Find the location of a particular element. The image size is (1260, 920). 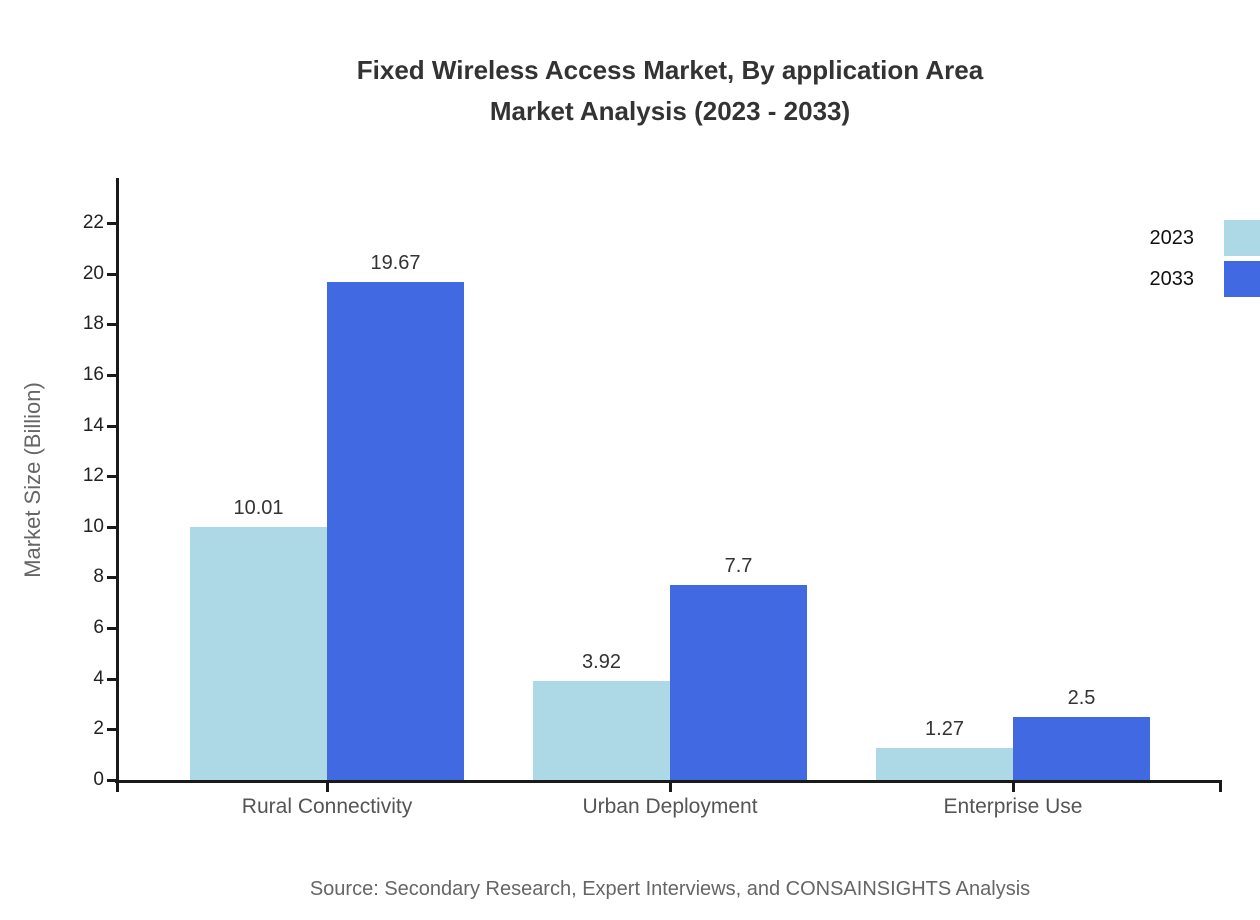

y-tick-label: 2 is located at coordinates (98, 729).